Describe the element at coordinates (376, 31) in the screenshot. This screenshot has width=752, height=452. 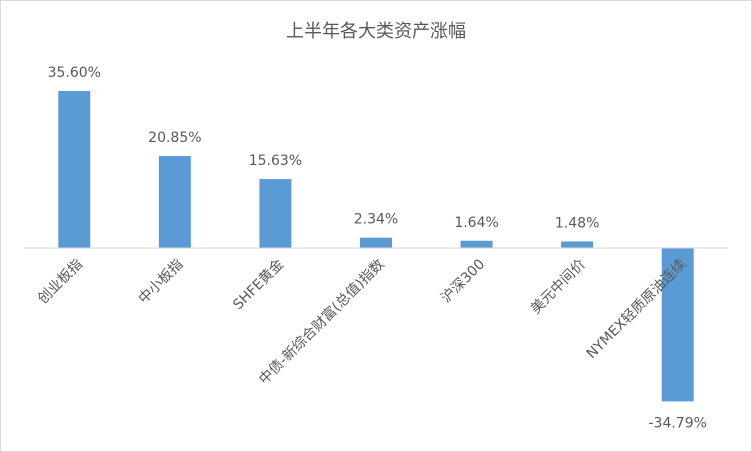
I see `chart-title: 上半年各大类资产涨幅` at that location.